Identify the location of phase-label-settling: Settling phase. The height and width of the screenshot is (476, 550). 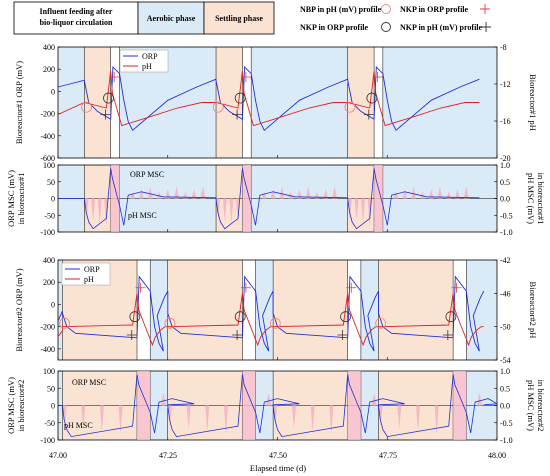
(239, 18).